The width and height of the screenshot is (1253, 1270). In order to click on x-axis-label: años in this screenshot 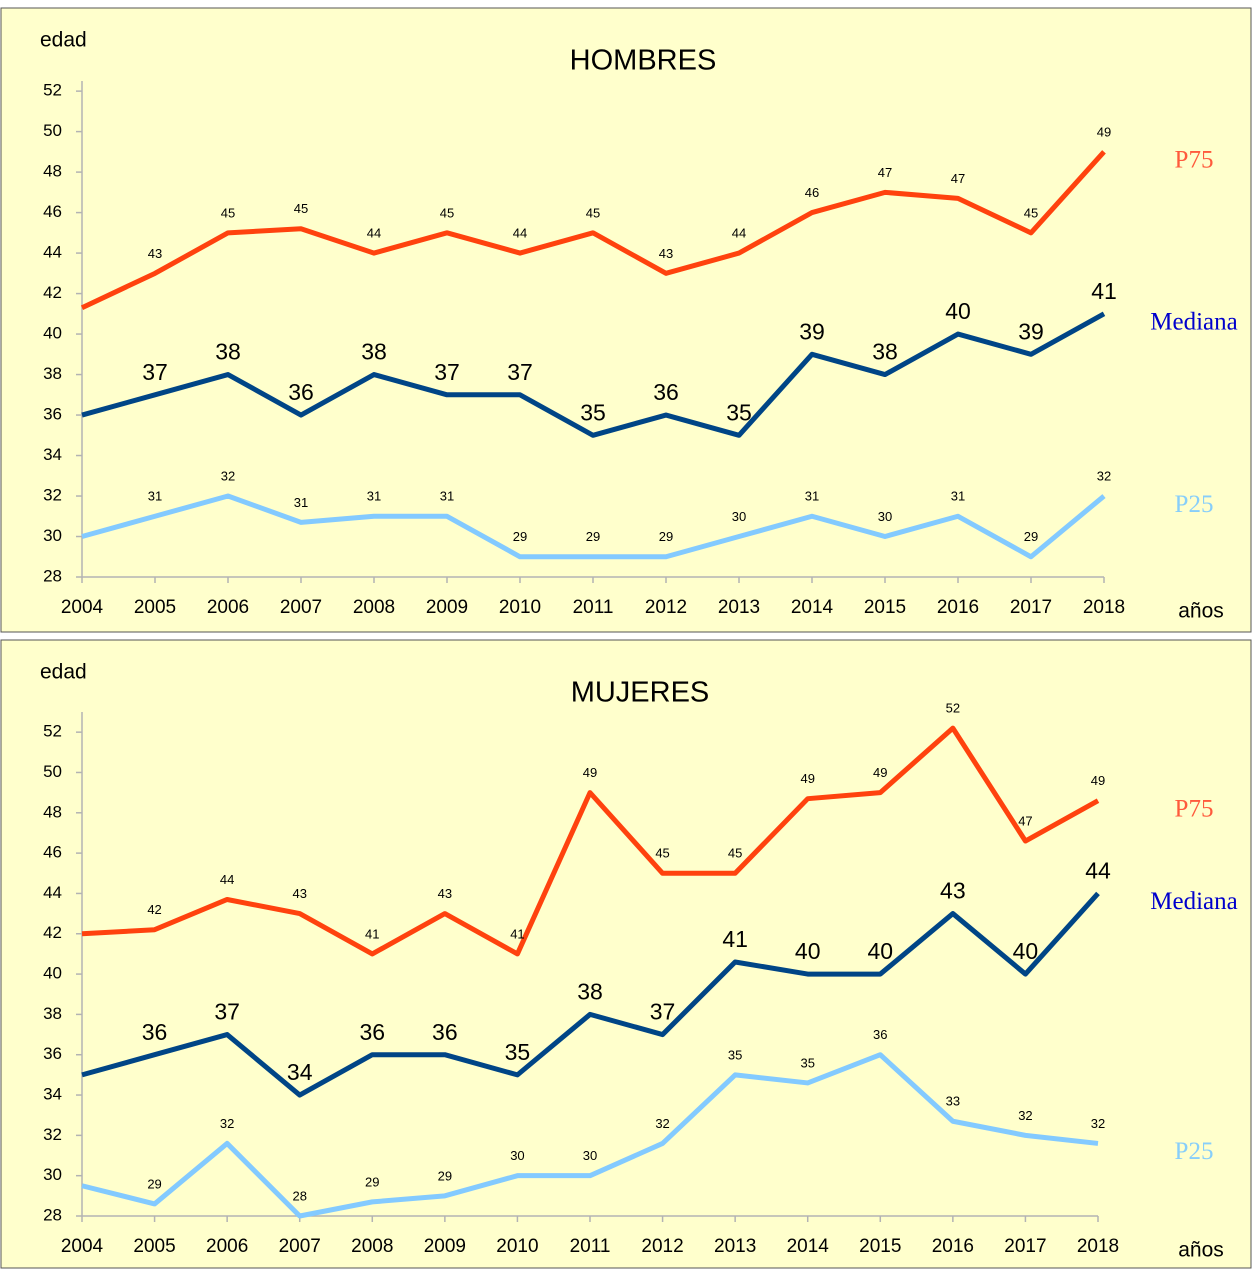, I will do `click(1201, 611)`.